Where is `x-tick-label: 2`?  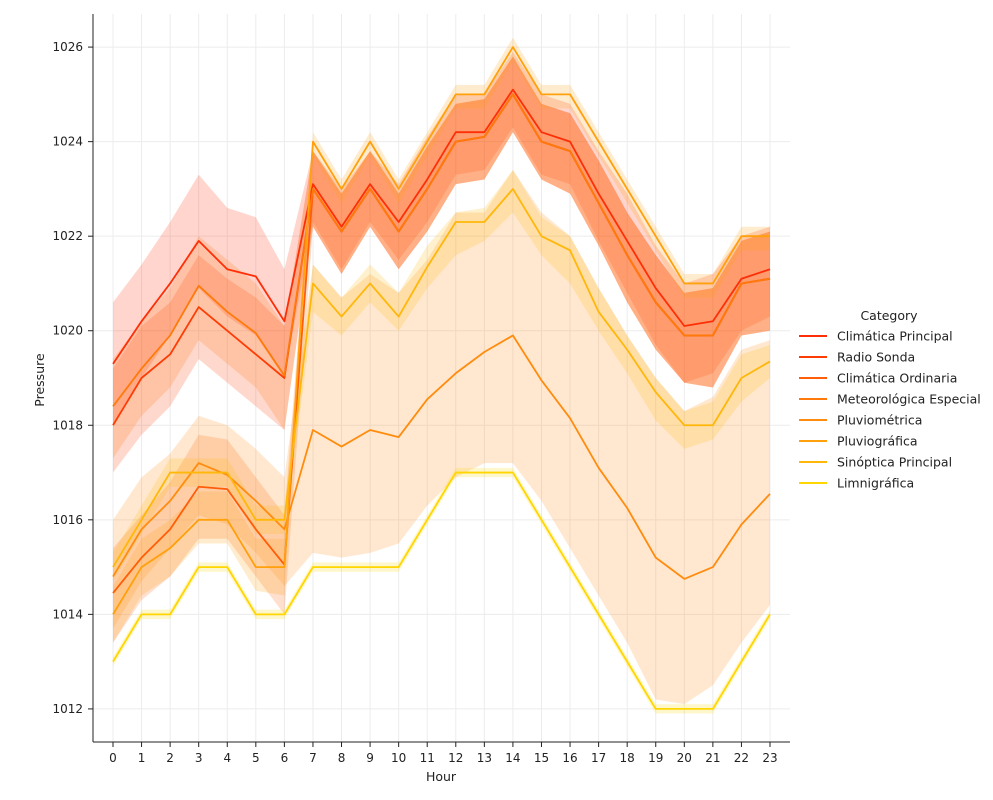
x-tick-label: 2 is located at coordinates (170, 758).